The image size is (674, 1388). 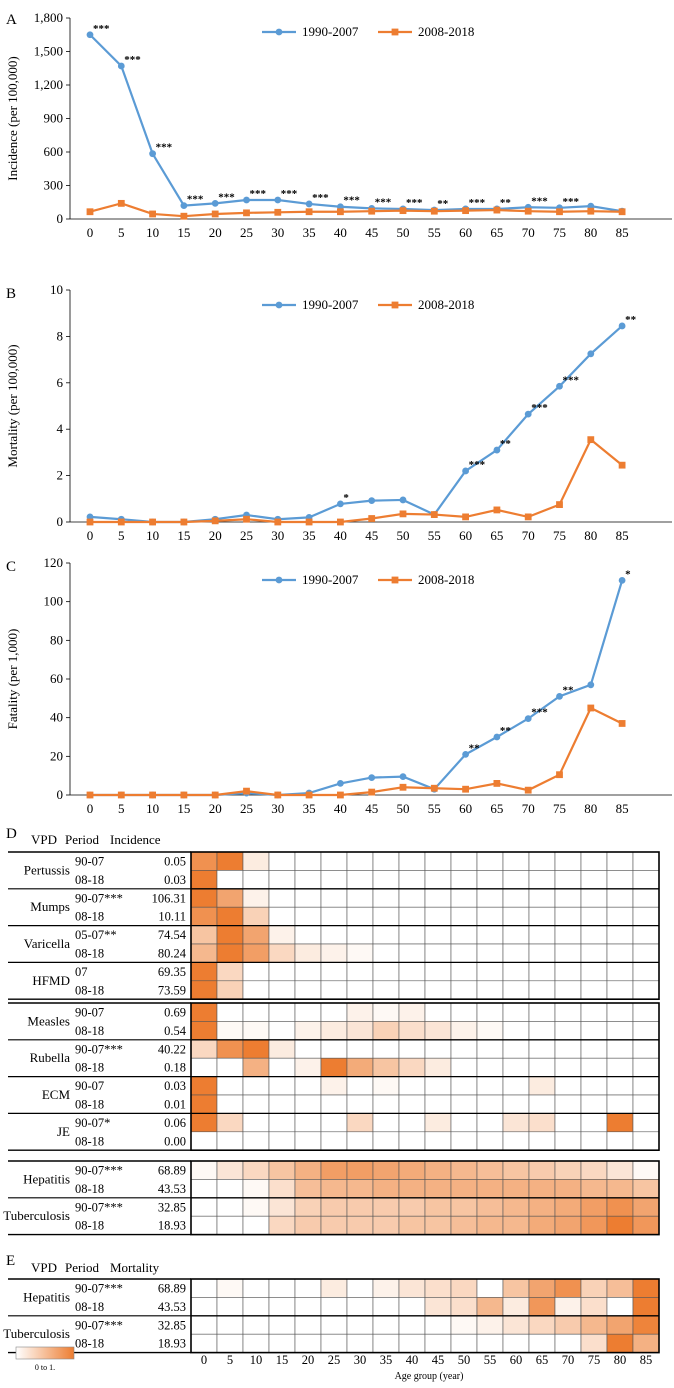 What do you see at coordinates (54, 185) in the screenshot?
I see `y-tick-label: 300` at bounding box center [54, 185].